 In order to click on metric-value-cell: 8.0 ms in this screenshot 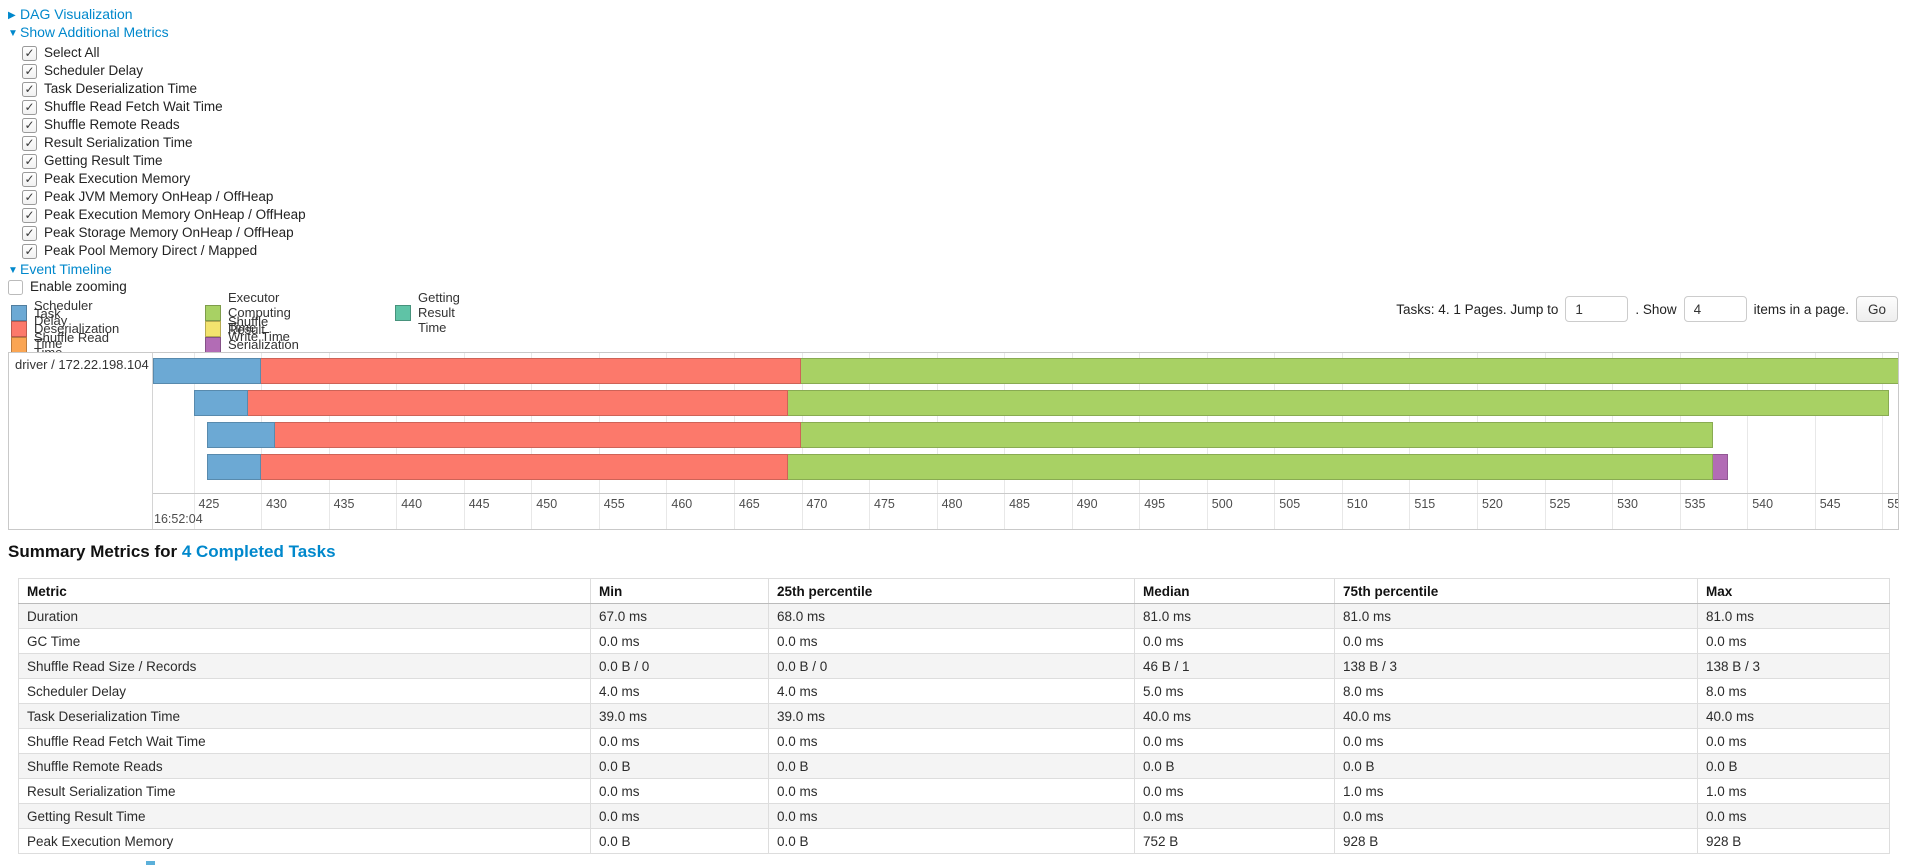, I will do `click(1516, 691)`.